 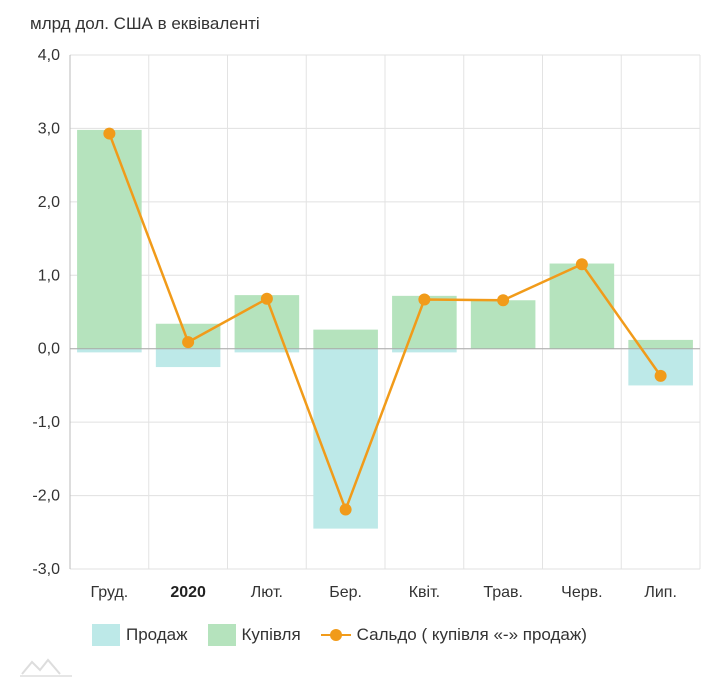 What do you see at coordinates (49, 349) in the screenshot?
I see `y-tick-label-4: 0,0` at bounding box center [49, 349].